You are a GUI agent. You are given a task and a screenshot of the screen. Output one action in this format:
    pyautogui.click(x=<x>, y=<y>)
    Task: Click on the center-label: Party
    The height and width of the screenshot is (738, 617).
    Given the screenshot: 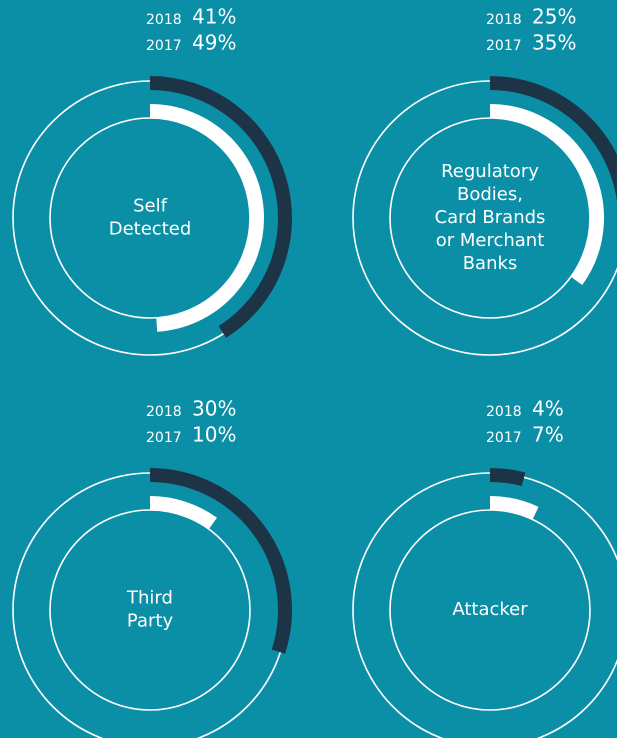 What is the action you would take?
    pyautogui.click(x=150, y=621)
    